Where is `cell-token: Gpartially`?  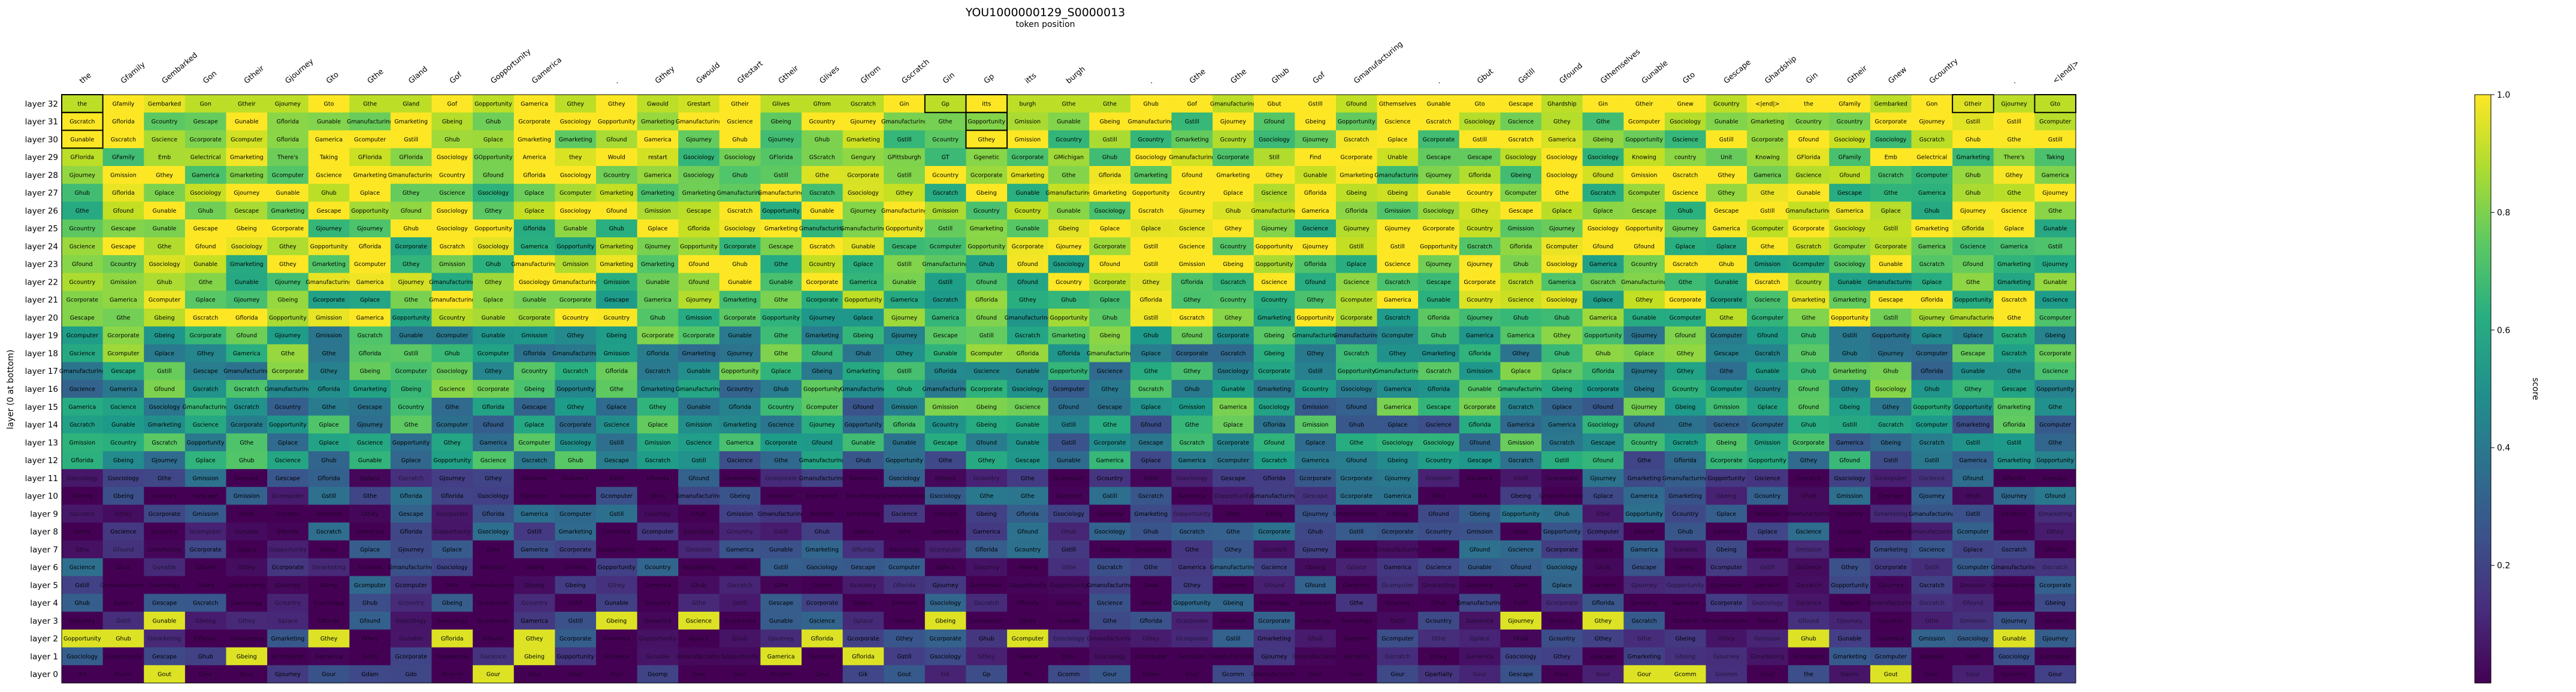 cell-token: Gpartially is located at coordinates (1439, 675).